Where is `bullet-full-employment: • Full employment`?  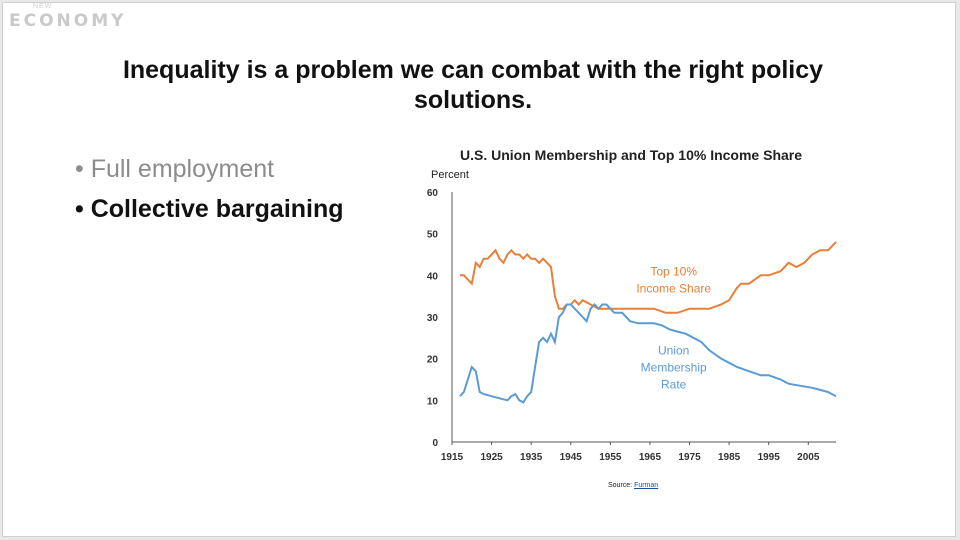 bullet-full-employment: • Full employment is located at coordinates (175, 169).